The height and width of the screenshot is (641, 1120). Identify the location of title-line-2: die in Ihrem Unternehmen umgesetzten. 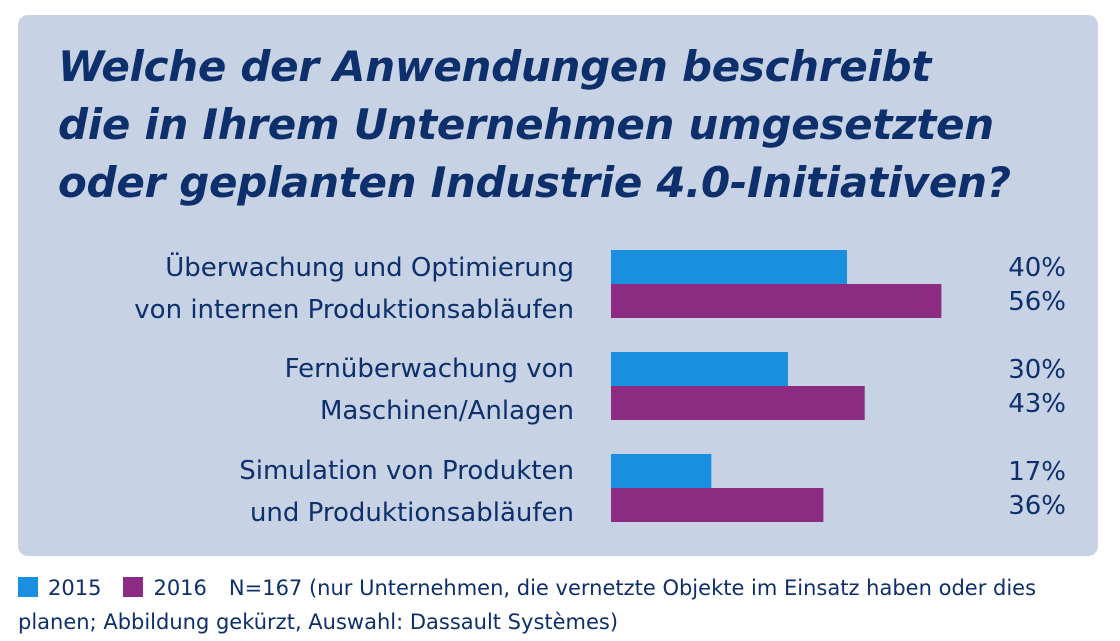
(526, 124).